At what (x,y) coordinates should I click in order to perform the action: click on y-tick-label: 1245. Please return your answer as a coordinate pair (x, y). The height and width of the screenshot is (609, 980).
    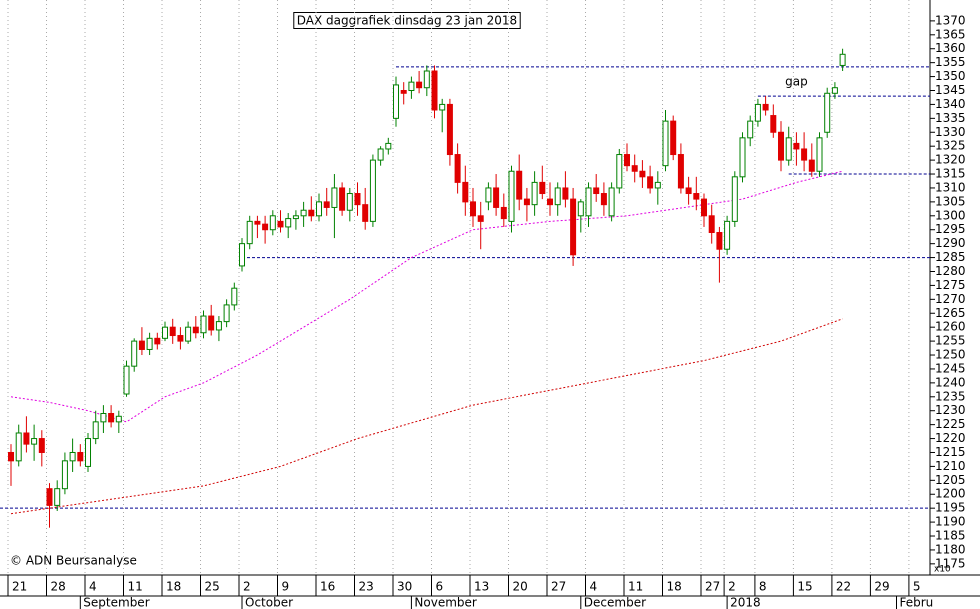
    Looking at the image, I should click on (950, 368).